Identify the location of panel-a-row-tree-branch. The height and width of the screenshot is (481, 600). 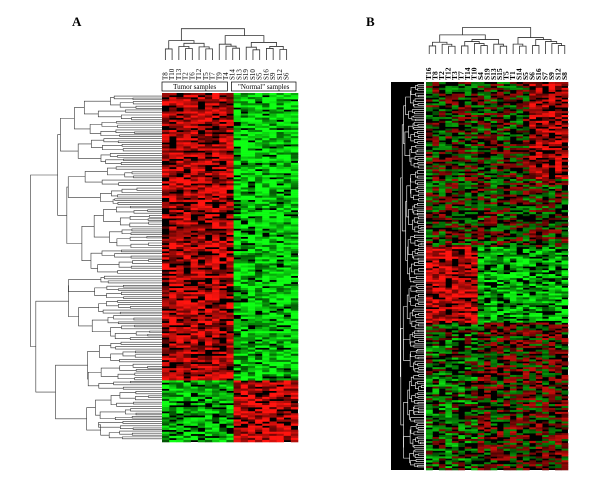
(146, 245).